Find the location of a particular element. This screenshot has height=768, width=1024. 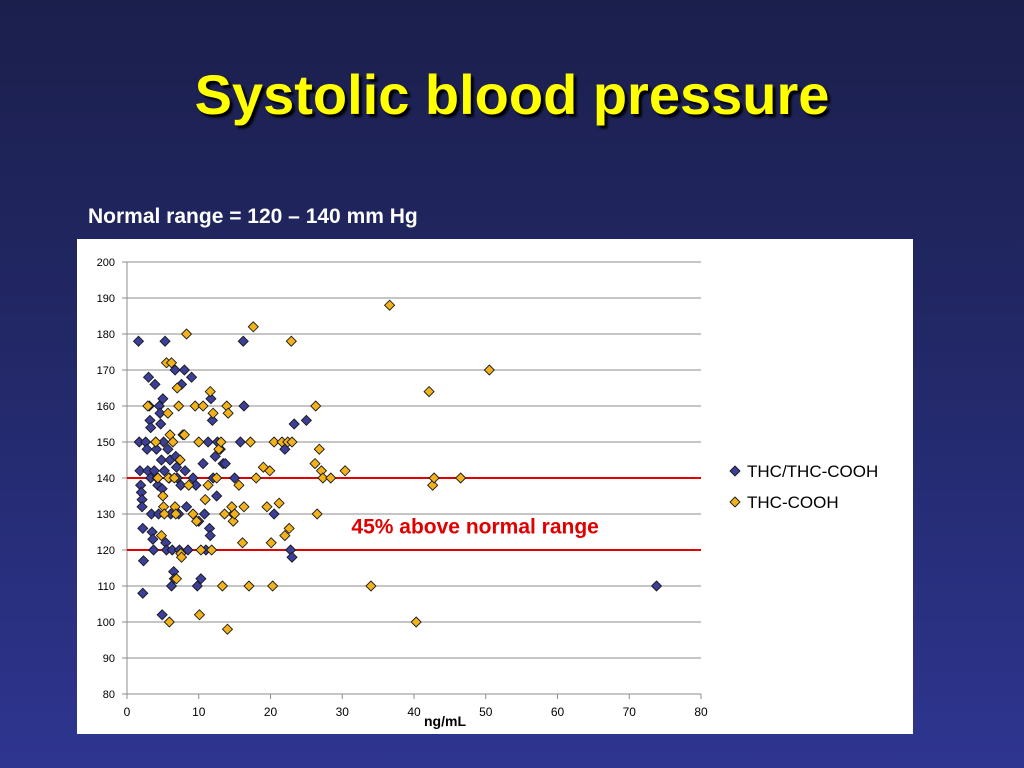

y-tick-label: 160 is located at coordinates (106, 407).